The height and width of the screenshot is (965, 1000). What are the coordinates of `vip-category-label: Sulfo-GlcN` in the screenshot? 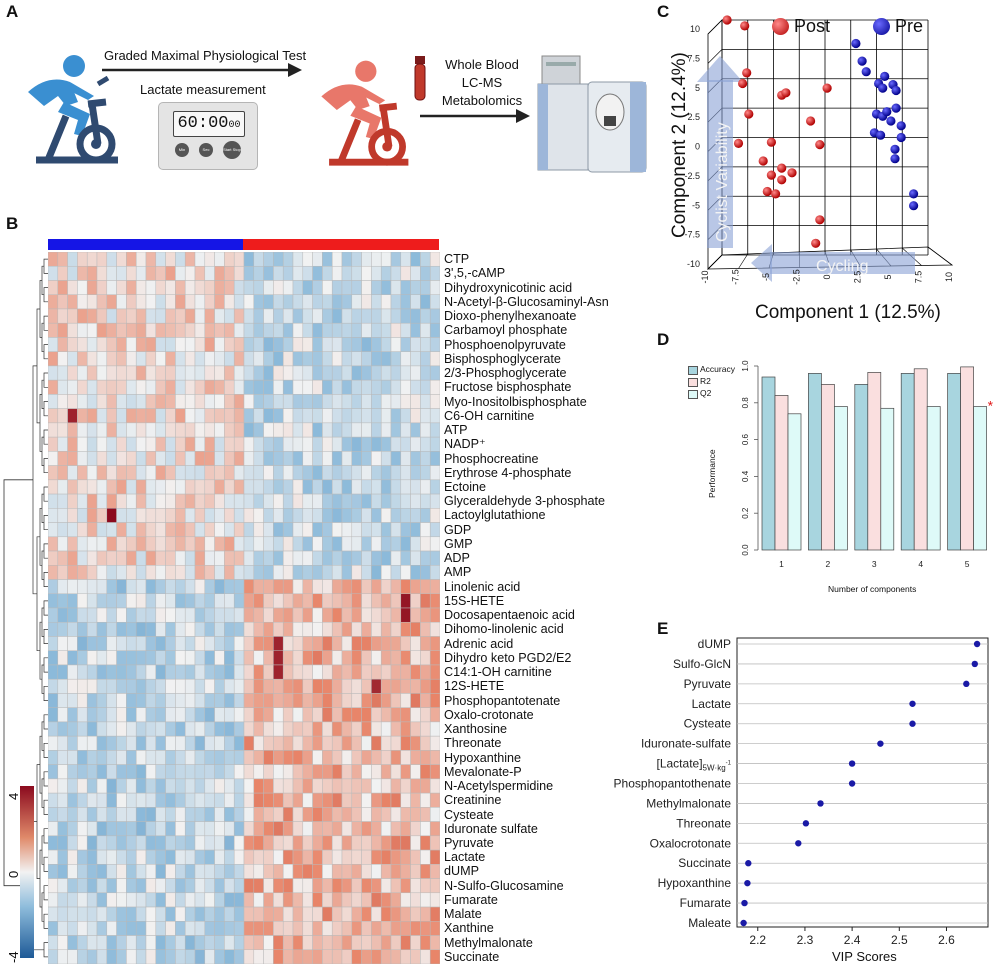 It's located at (702, 664).